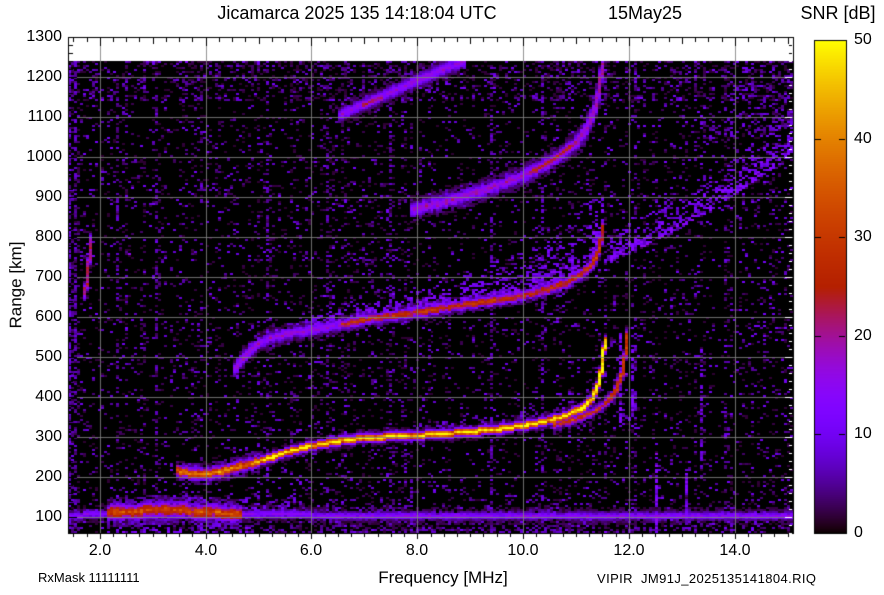 The image size is (884, 595). What do you see at coordinates (523, 550) in the screenshot?
I see `x-tick-label: 10.0` at bounding box center [523, 550].